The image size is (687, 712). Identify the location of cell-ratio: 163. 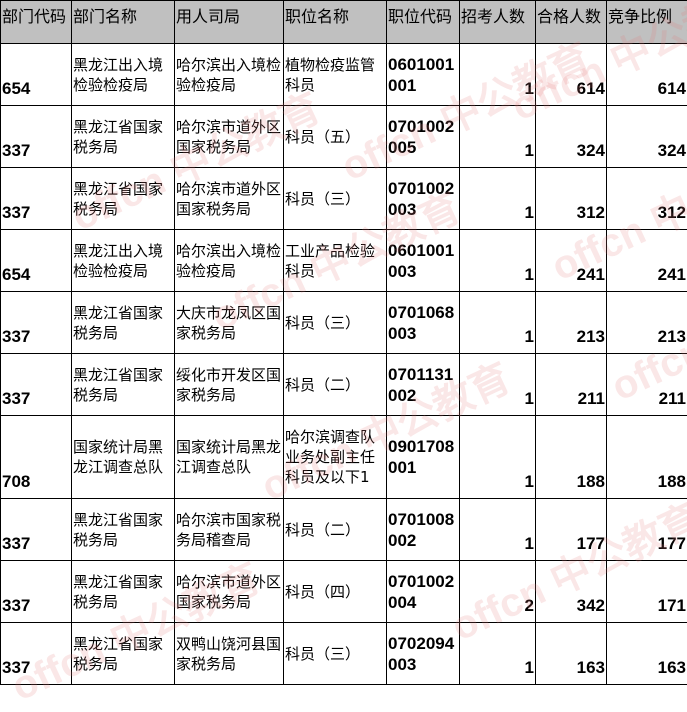
(647, 654).